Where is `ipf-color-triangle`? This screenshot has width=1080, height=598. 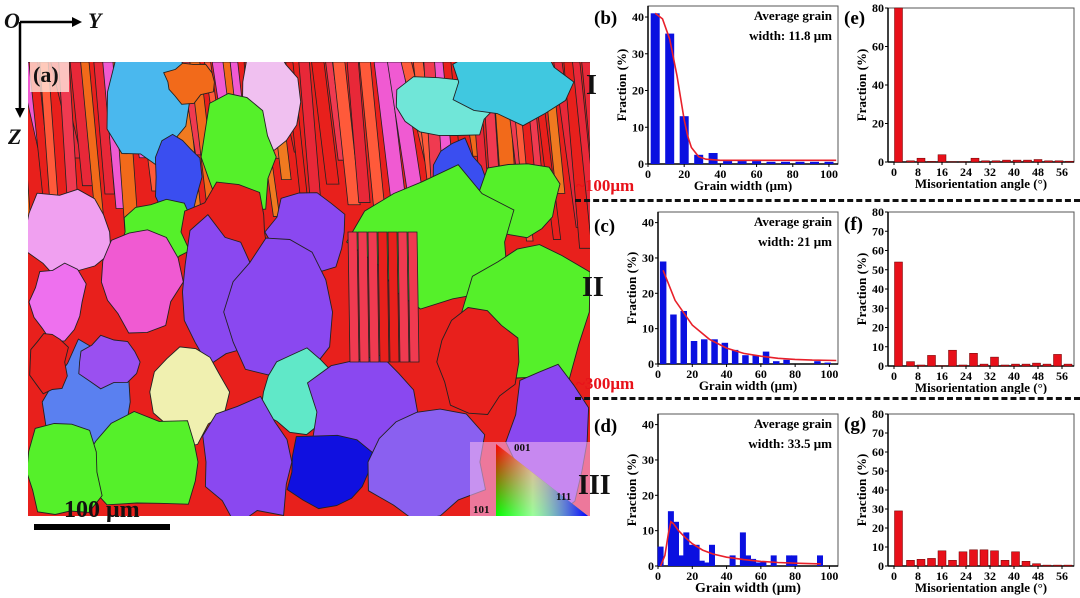
ipf-color-triangle is located at coordinates (542, 480).